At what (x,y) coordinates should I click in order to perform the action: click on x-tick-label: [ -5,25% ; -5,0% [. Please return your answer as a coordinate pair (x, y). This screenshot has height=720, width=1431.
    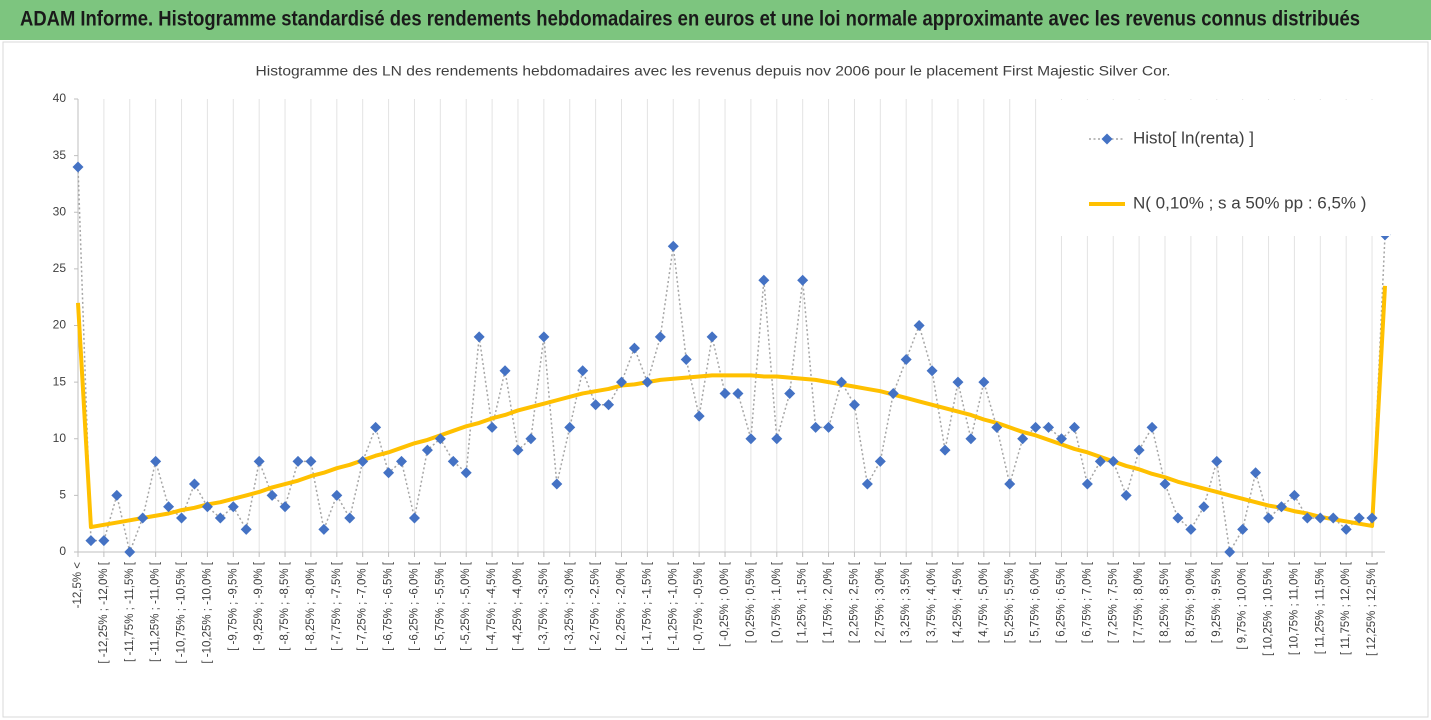
    Looking at the image, I should click on (466, 606).